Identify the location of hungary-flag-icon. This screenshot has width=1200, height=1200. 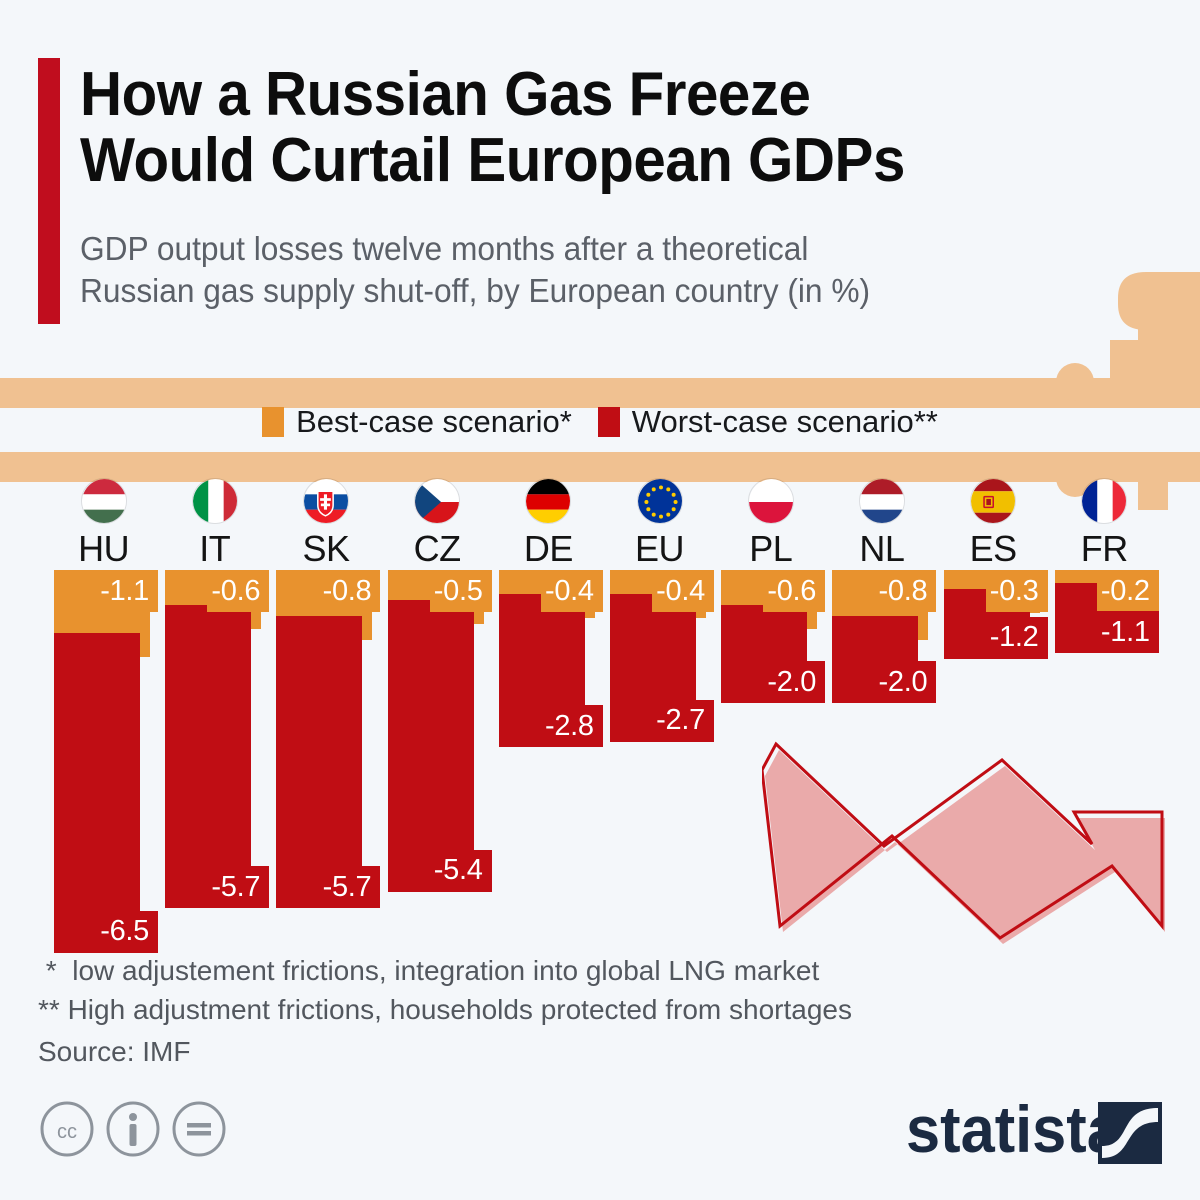
(103, 501).